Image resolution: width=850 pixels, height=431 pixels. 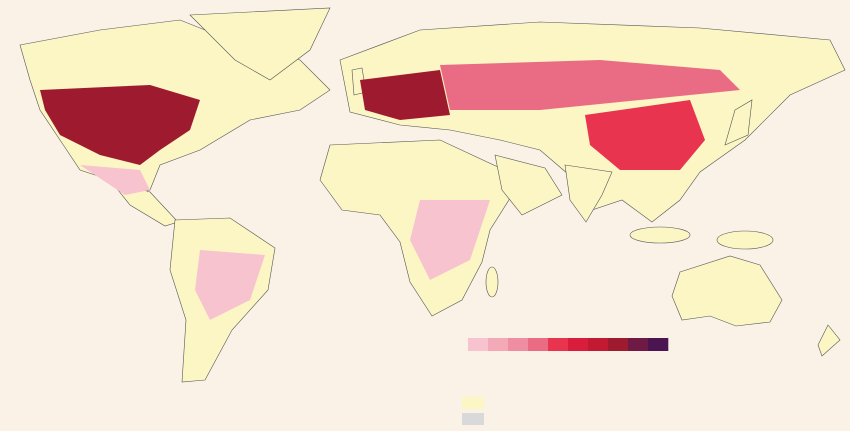 I want to click on new-zealand, so click(x=829, y=340).